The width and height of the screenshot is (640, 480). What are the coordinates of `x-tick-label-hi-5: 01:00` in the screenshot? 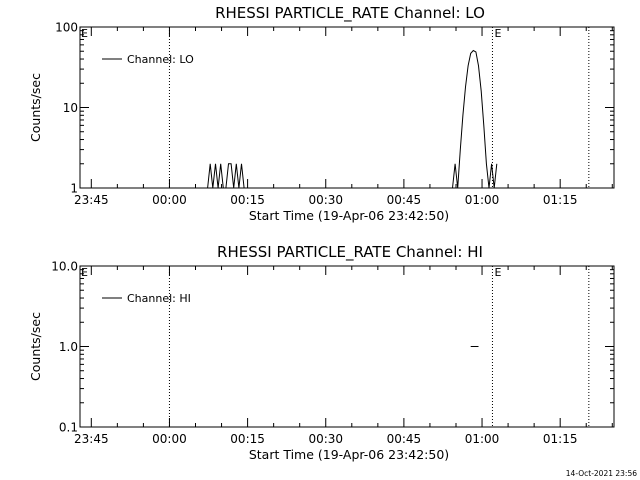 It's located at (482, 439).